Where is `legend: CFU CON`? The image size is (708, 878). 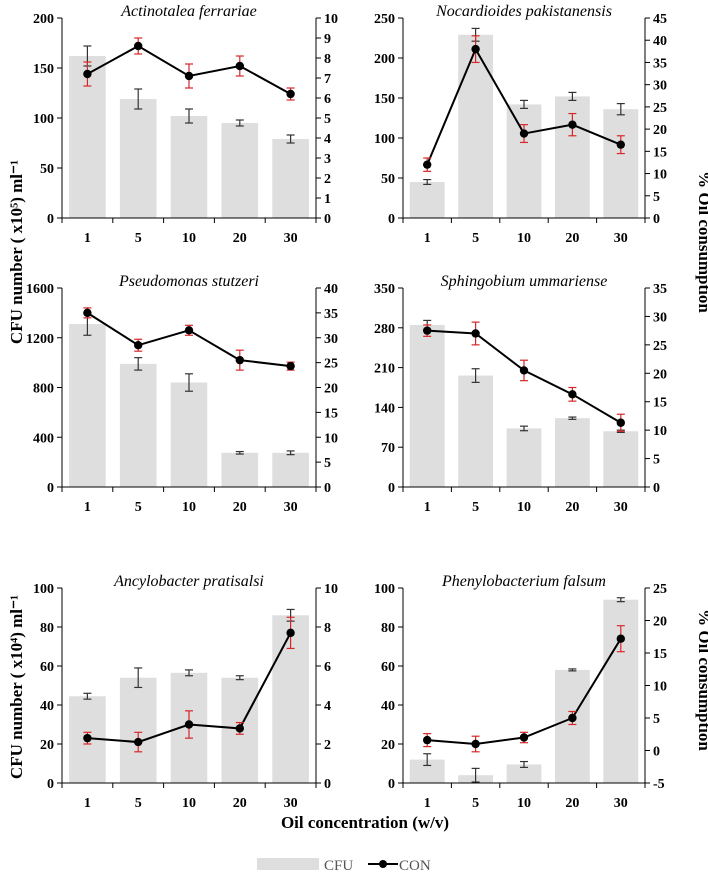 legend: CFU CON is located at coordinates (344, 866).